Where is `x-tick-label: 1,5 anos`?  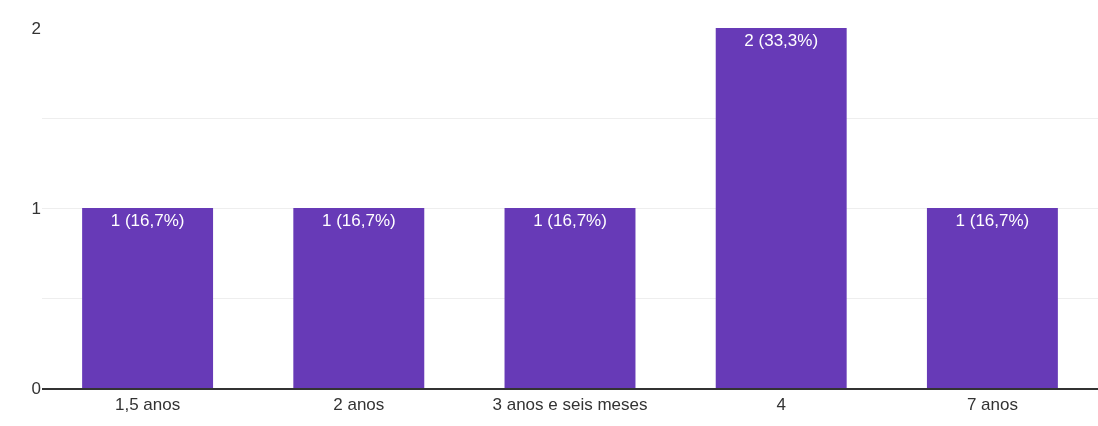
x-tick-label: 1,5 anos is located at coordinates (147, 405).